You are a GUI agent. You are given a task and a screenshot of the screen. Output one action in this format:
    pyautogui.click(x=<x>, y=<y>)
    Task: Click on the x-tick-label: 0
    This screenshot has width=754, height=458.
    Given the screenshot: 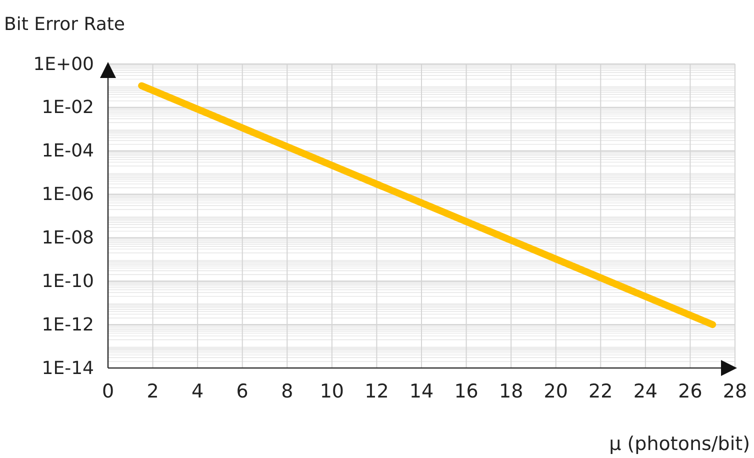 What is the action you would take?
    pyautogui.click(x=108, y=391)
    